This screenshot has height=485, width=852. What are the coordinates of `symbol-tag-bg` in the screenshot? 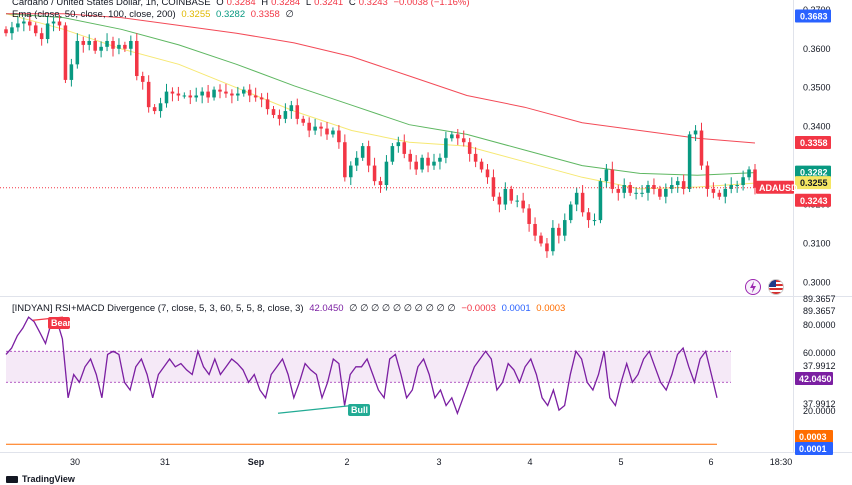 It's located at (775, 187).